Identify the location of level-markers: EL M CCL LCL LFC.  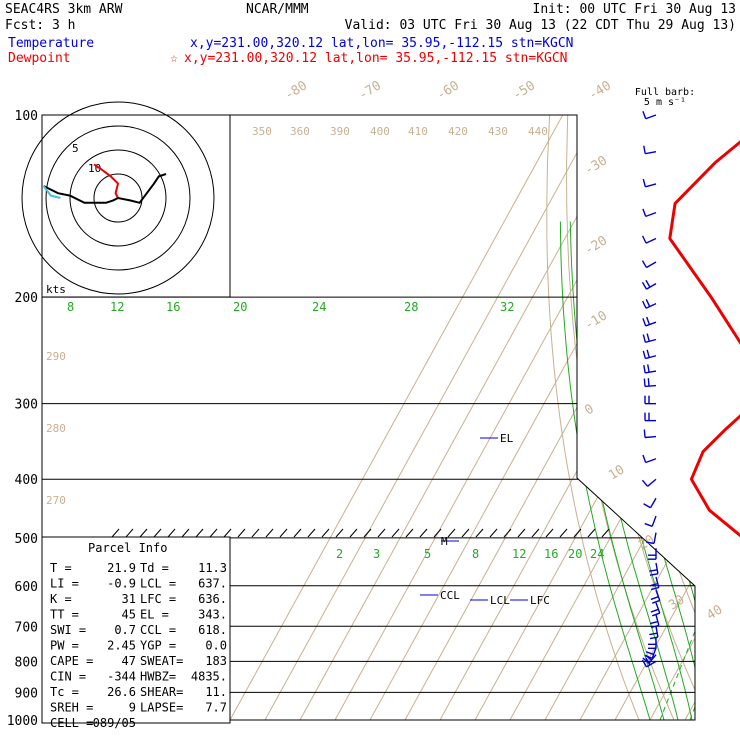
(485, 519).